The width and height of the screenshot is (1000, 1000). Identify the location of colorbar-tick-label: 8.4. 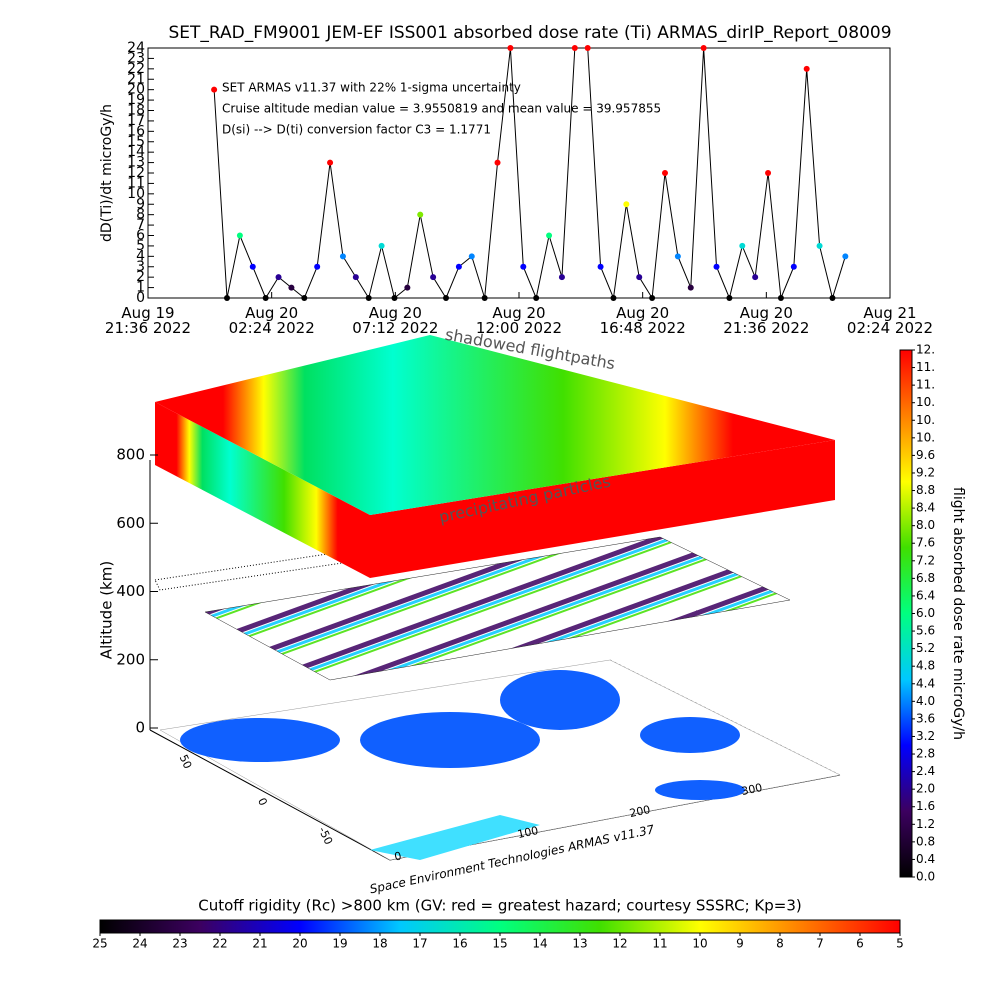
(925, 508).